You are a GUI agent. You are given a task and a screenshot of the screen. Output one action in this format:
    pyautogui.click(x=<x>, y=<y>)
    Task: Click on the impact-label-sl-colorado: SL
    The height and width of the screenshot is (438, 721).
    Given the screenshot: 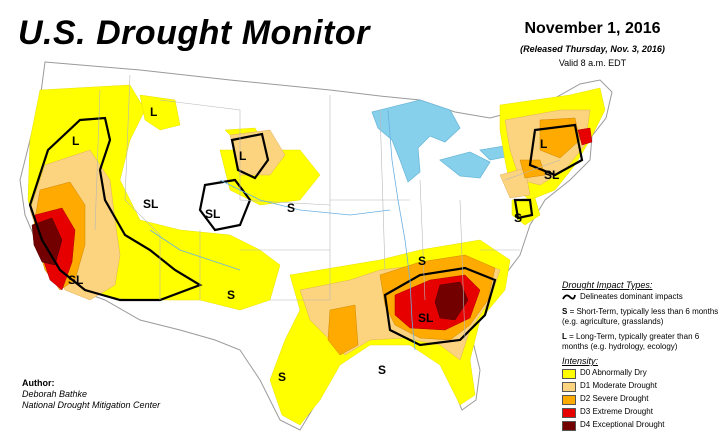 What is the action you would take?
    pyautogui.click(x=212, y=214)
    